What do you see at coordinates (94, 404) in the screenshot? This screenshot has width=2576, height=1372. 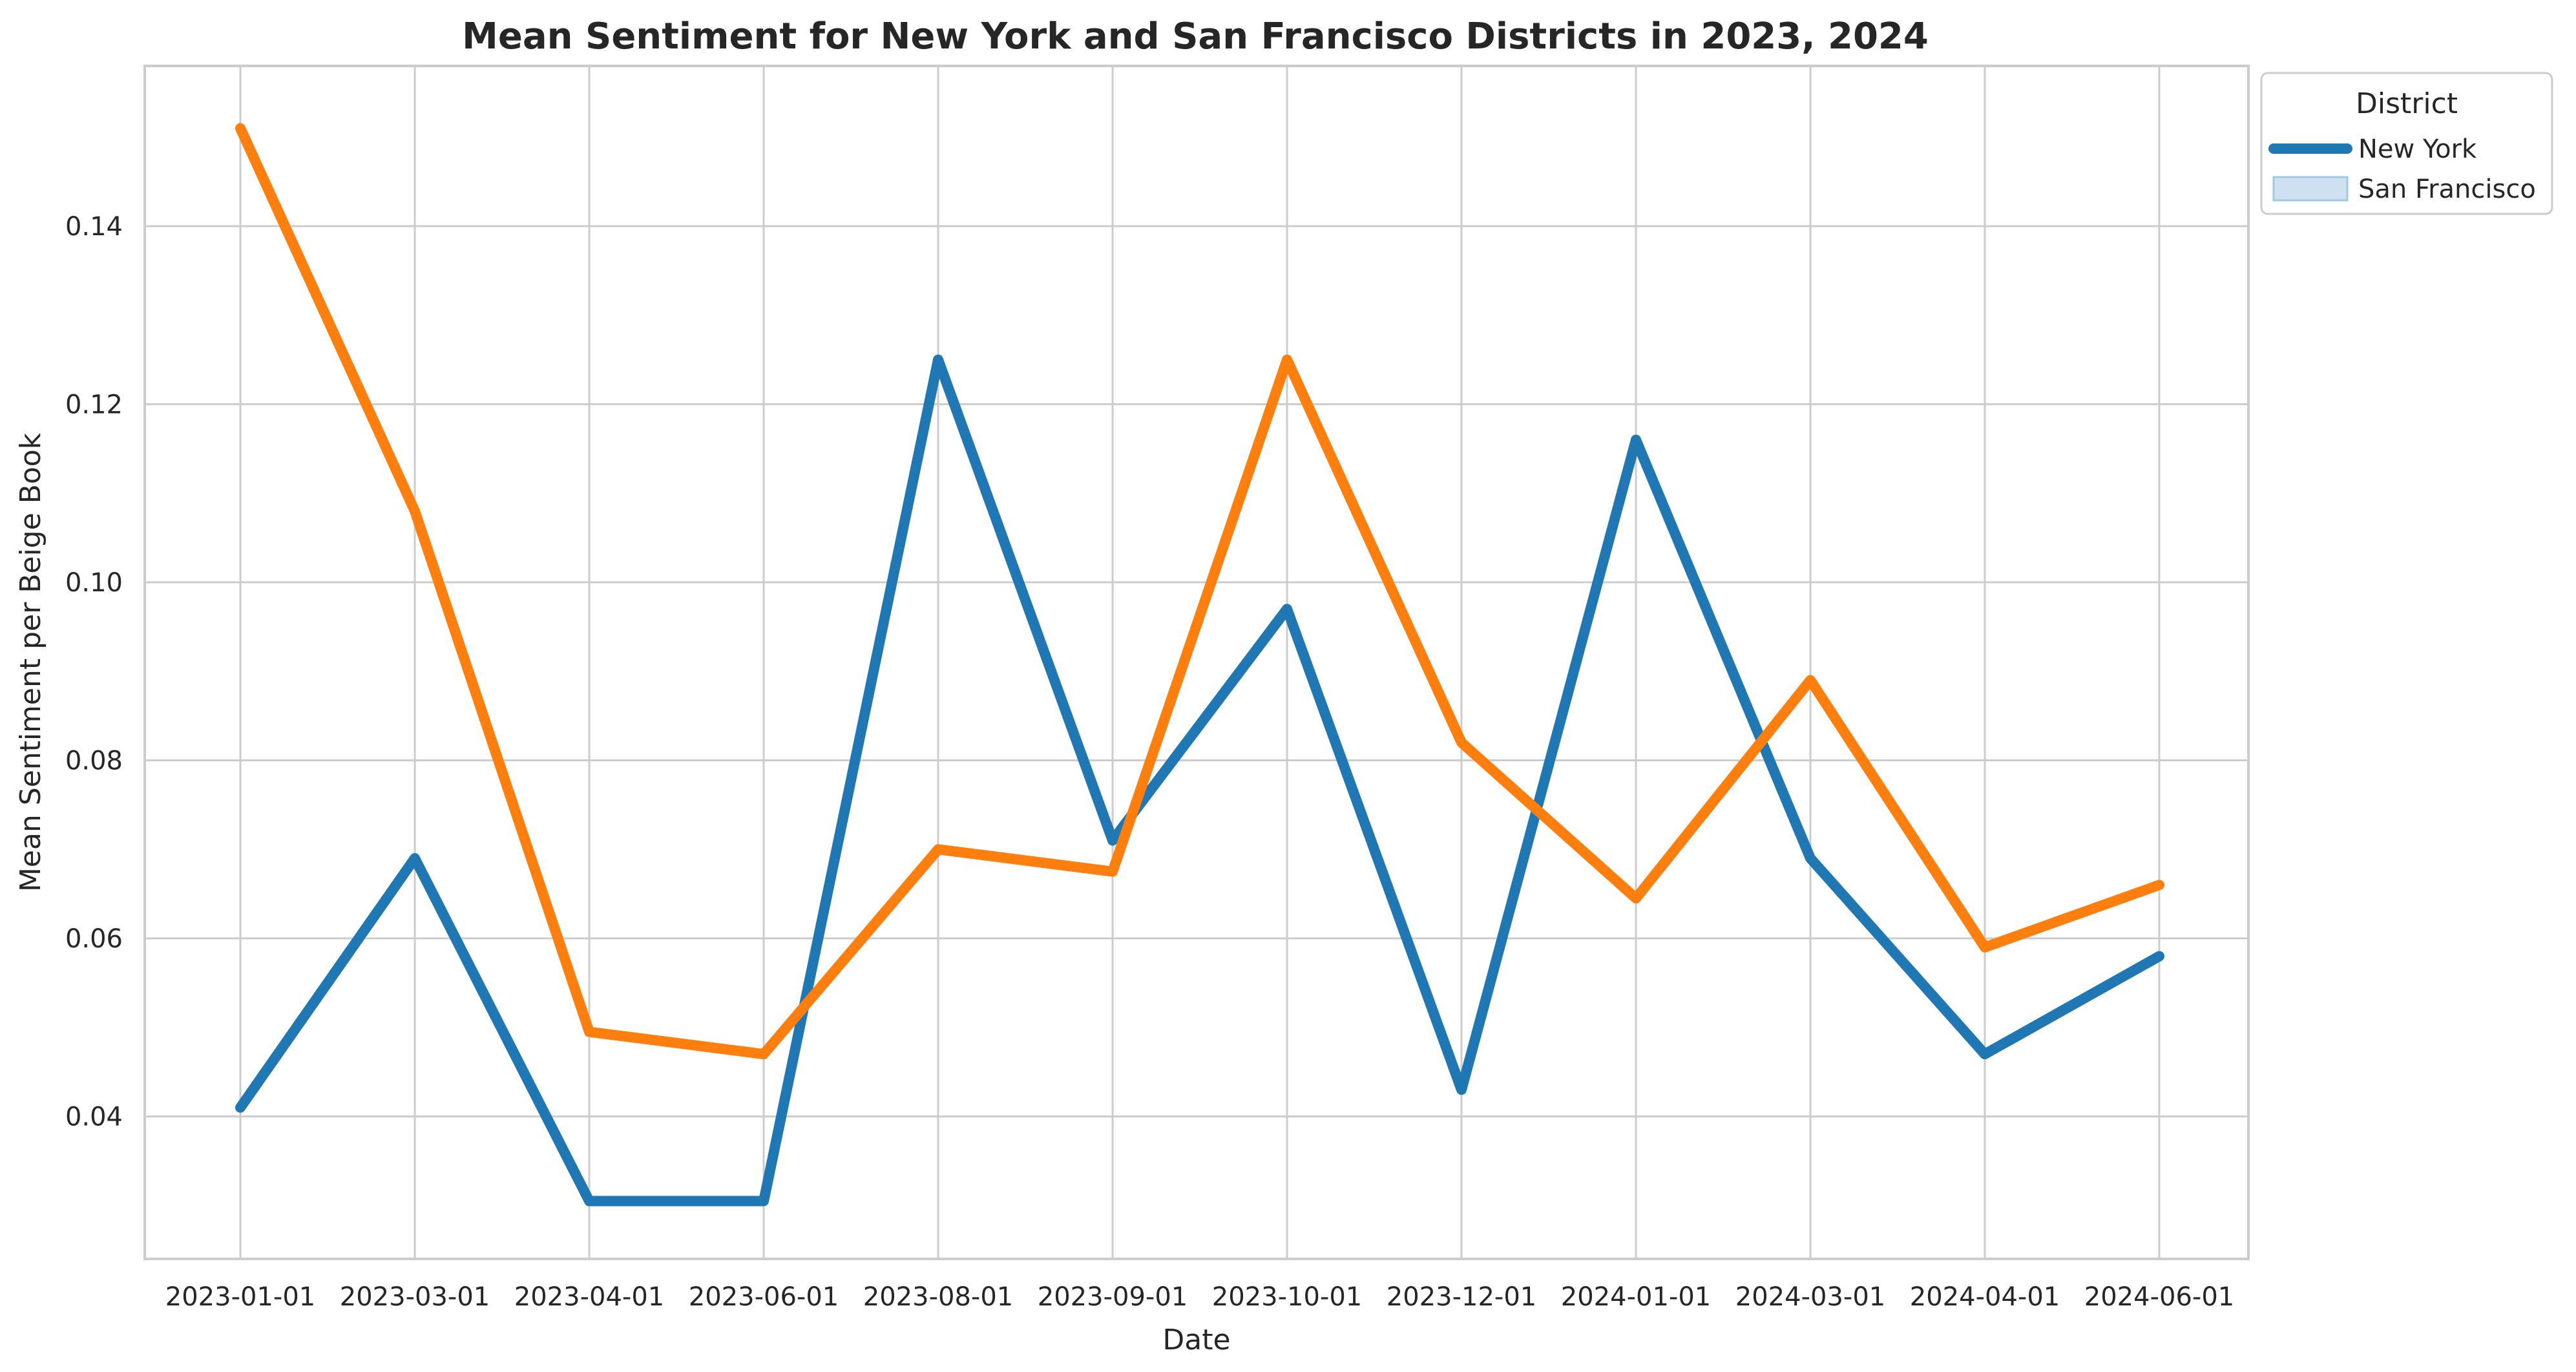 I see `y-tick-label: 0.12` at bounding box center [94, 404].